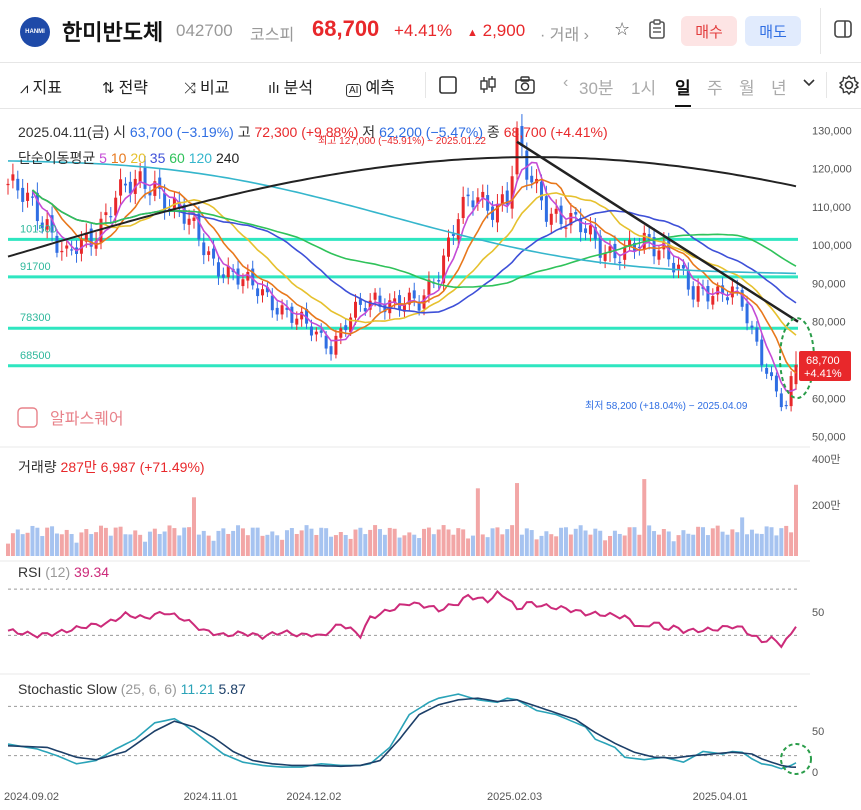 This screenshot has height=810, width=861. I want to click on buy-button: 매수, so click(709, 31).